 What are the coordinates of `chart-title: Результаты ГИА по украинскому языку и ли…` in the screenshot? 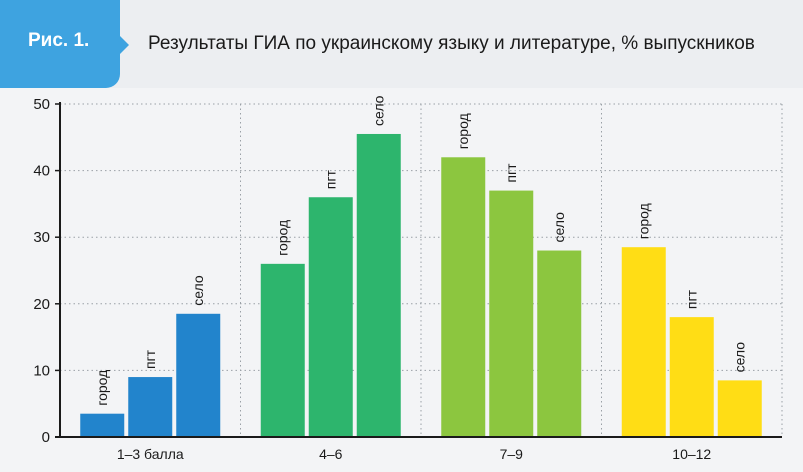 It's located at (451, 43).